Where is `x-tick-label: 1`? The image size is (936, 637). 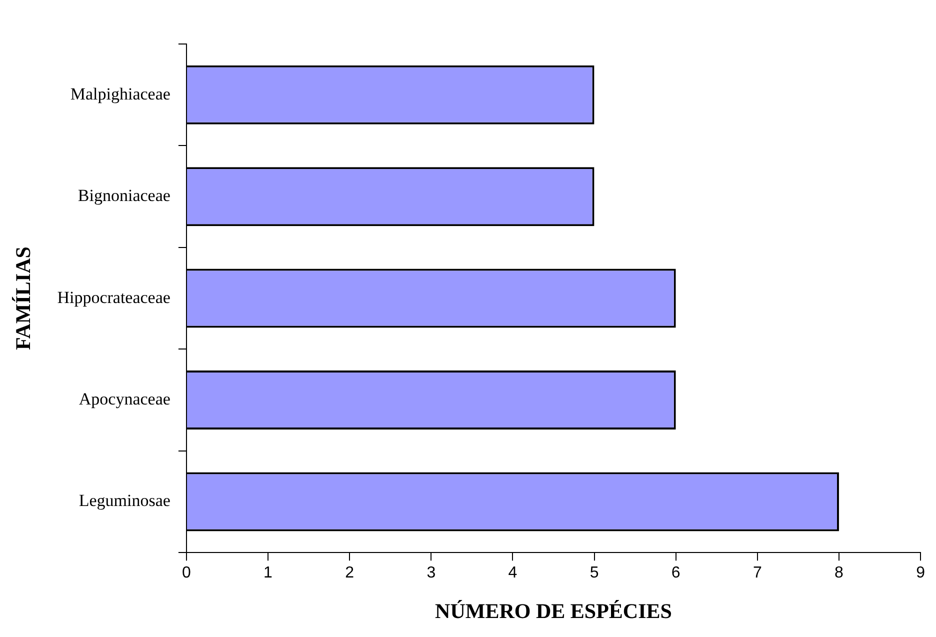
x-tick-label: 1 is located at coordinates (268, 573).